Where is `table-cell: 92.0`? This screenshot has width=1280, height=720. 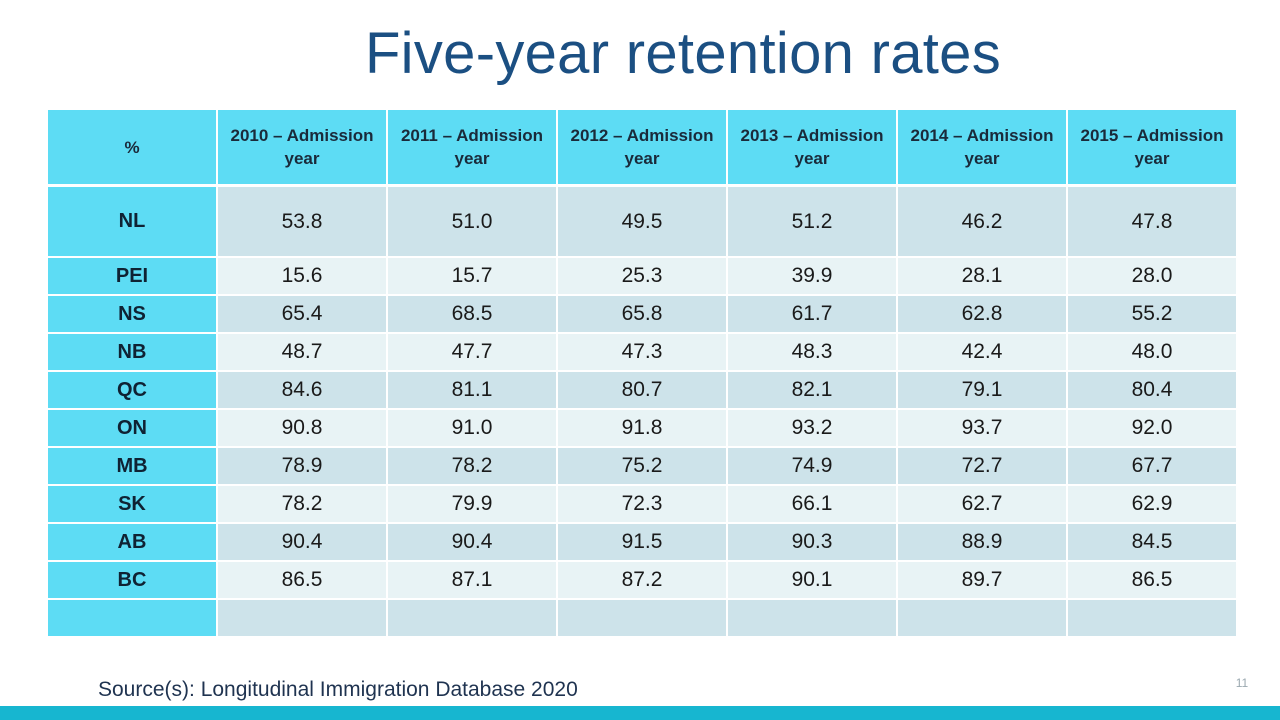 table-cell: 92.0 is located at coordinates (1153, 429).